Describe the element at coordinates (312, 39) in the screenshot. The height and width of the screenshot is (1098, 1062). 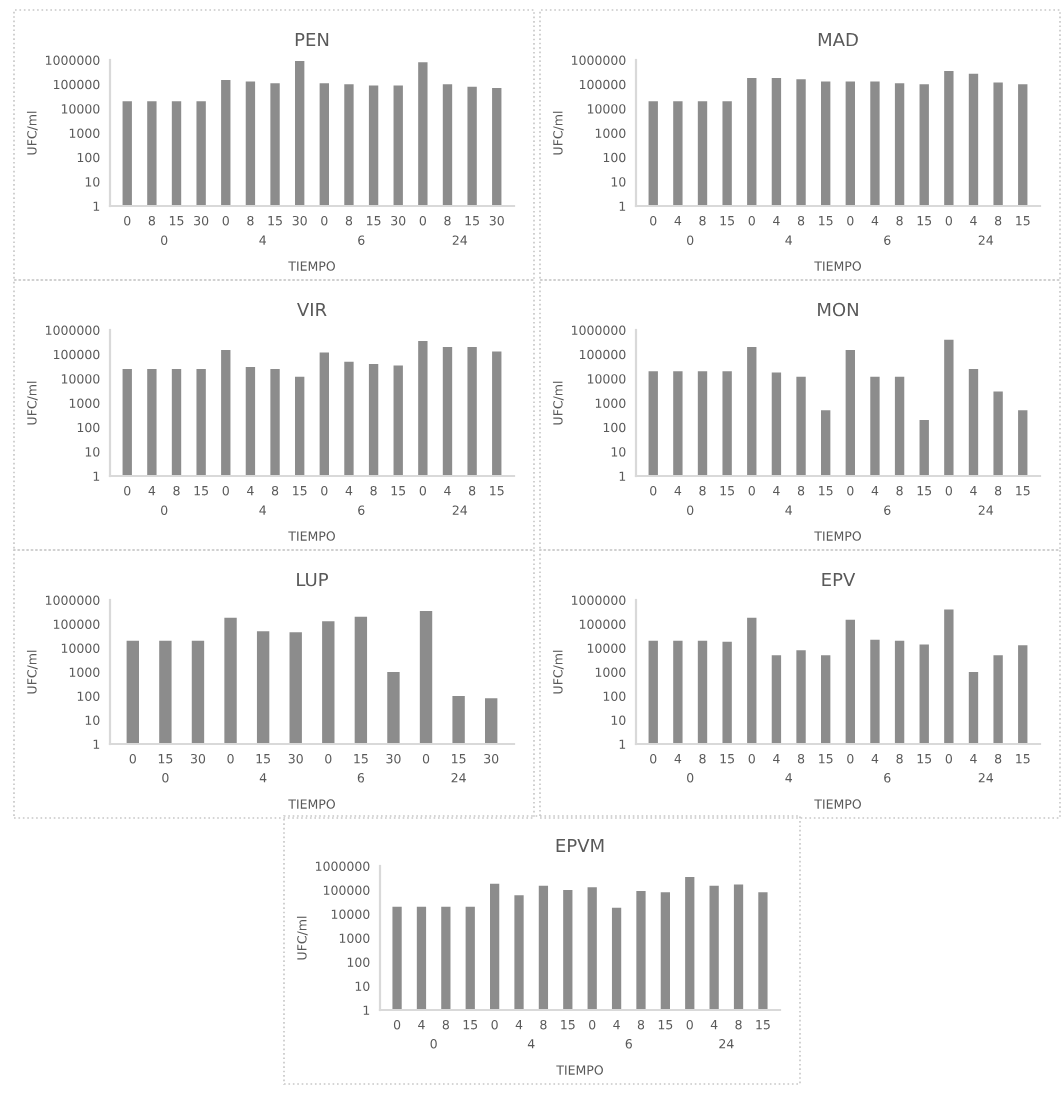
I see `chart-title: PEN` at that location.